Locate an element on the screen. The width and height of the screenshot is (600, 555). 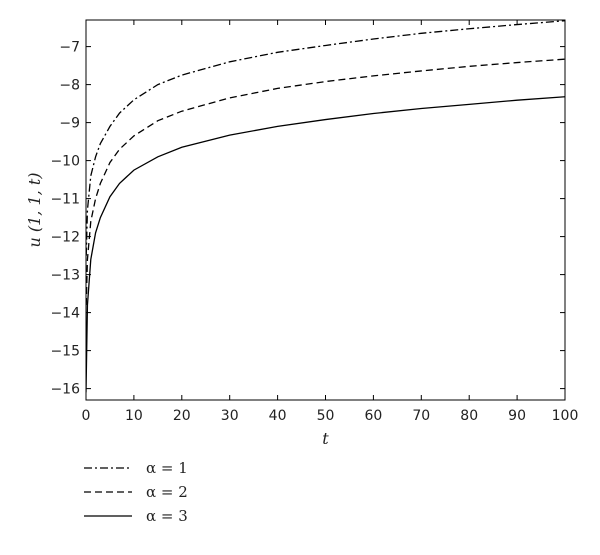
y-tick-label: −14 is located at coordinates (65, 314).